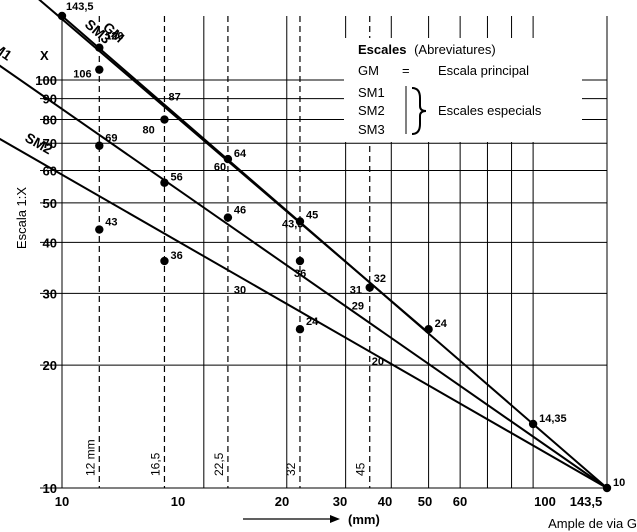 The width and height of the screenshot is (637, 532). I want to click on legend-background, so click(463, 90).